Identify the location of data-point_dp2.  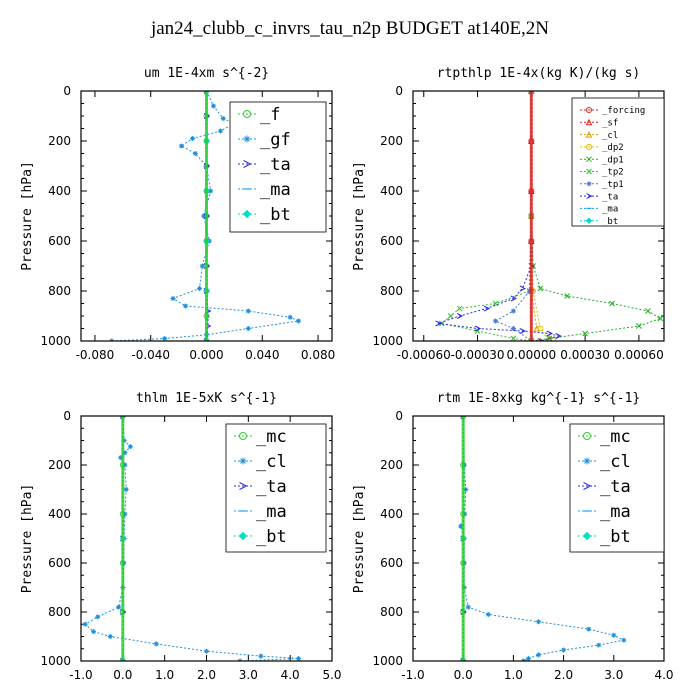
(540, 328).